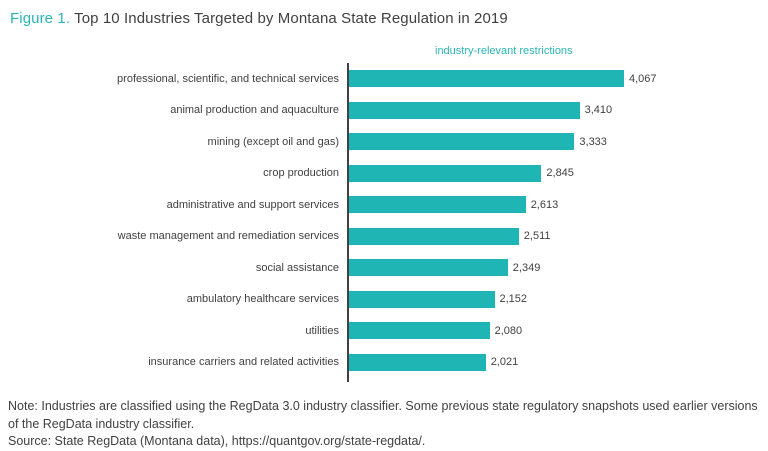  What do you see at coordinates (301, 173) in the screenshot?
I see `bar-category-label: crop production` at bounding box center [301, 173].